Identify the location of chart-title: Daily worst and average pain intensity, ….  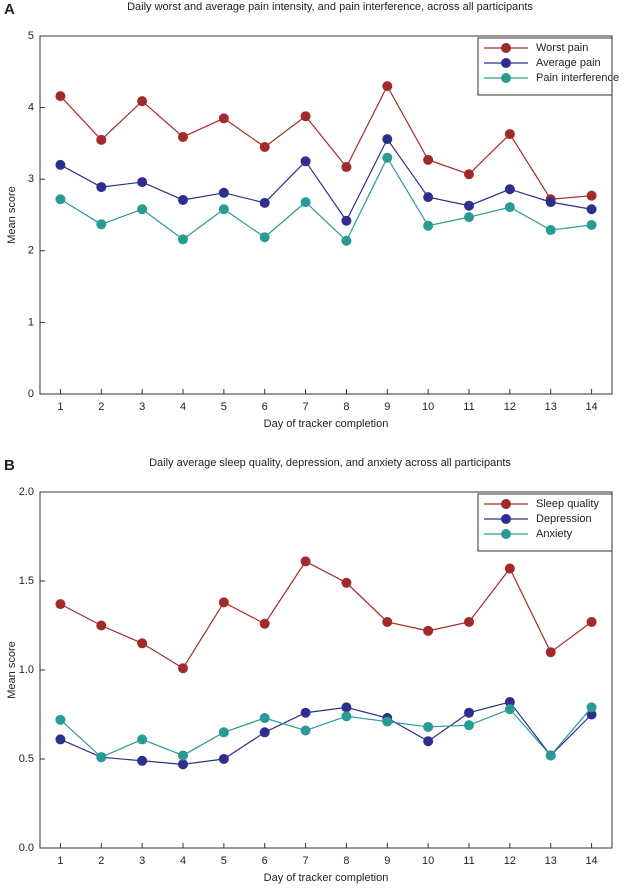
(330, 7).